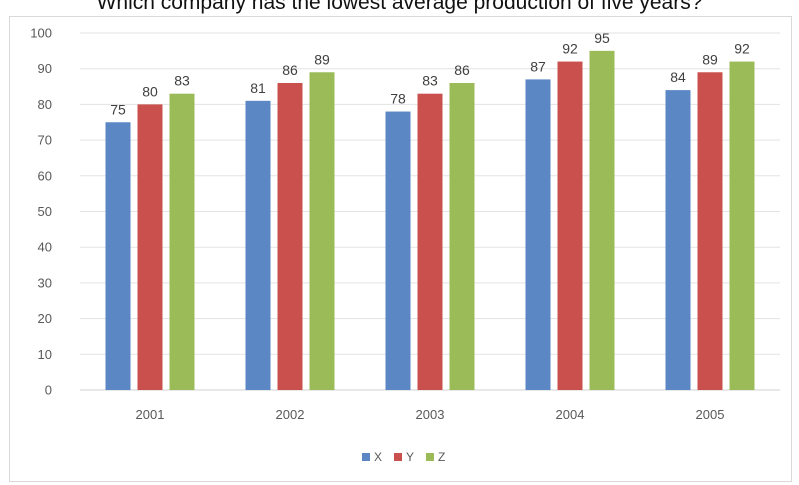 The image size is (799, 485). I want to click on bar-Z-2001, so click(182, 241).